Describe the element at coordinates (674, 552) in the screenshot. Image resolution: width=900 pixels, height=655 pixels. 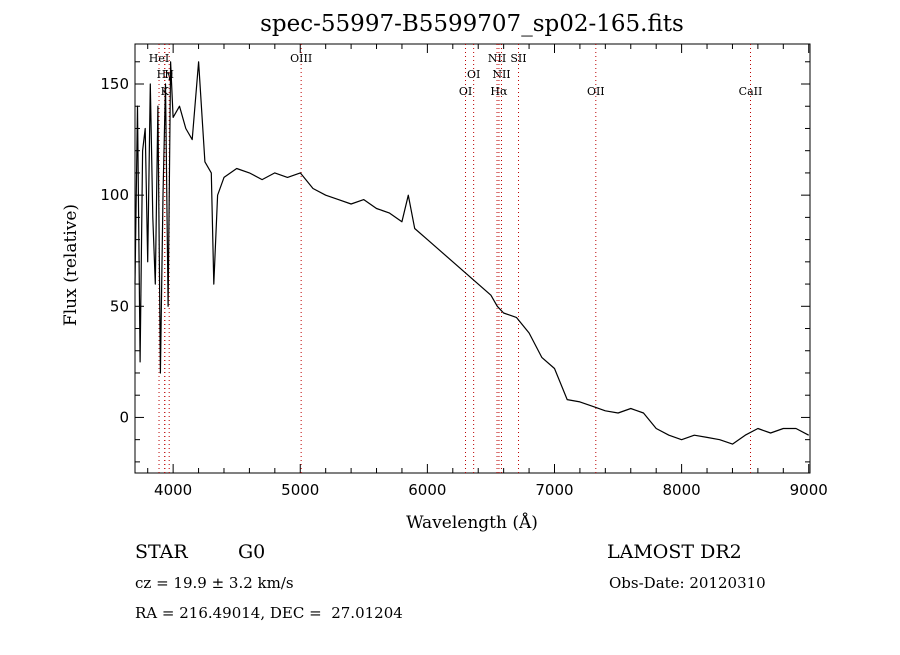
I see `survey-name: LAMOST DR2` at that location.